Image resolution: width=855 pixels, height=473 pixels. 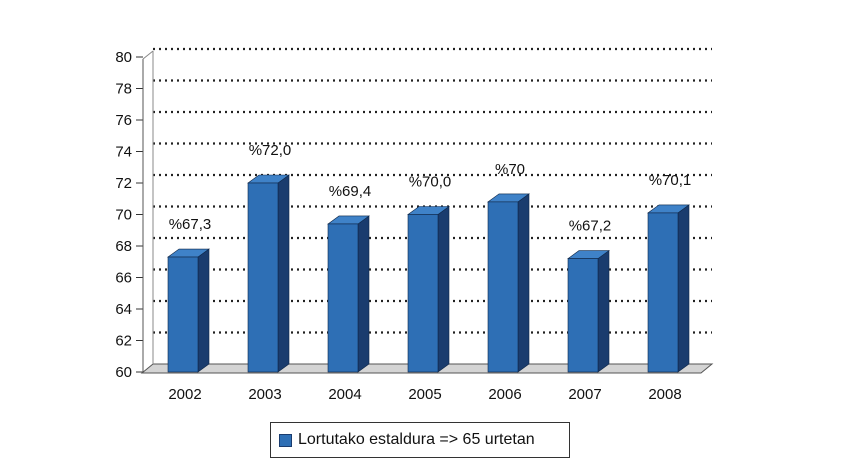 What do you see at coordinates (510, 169) in the screenshot?
I see `data-label: %70` at bounding box center [510, 169].